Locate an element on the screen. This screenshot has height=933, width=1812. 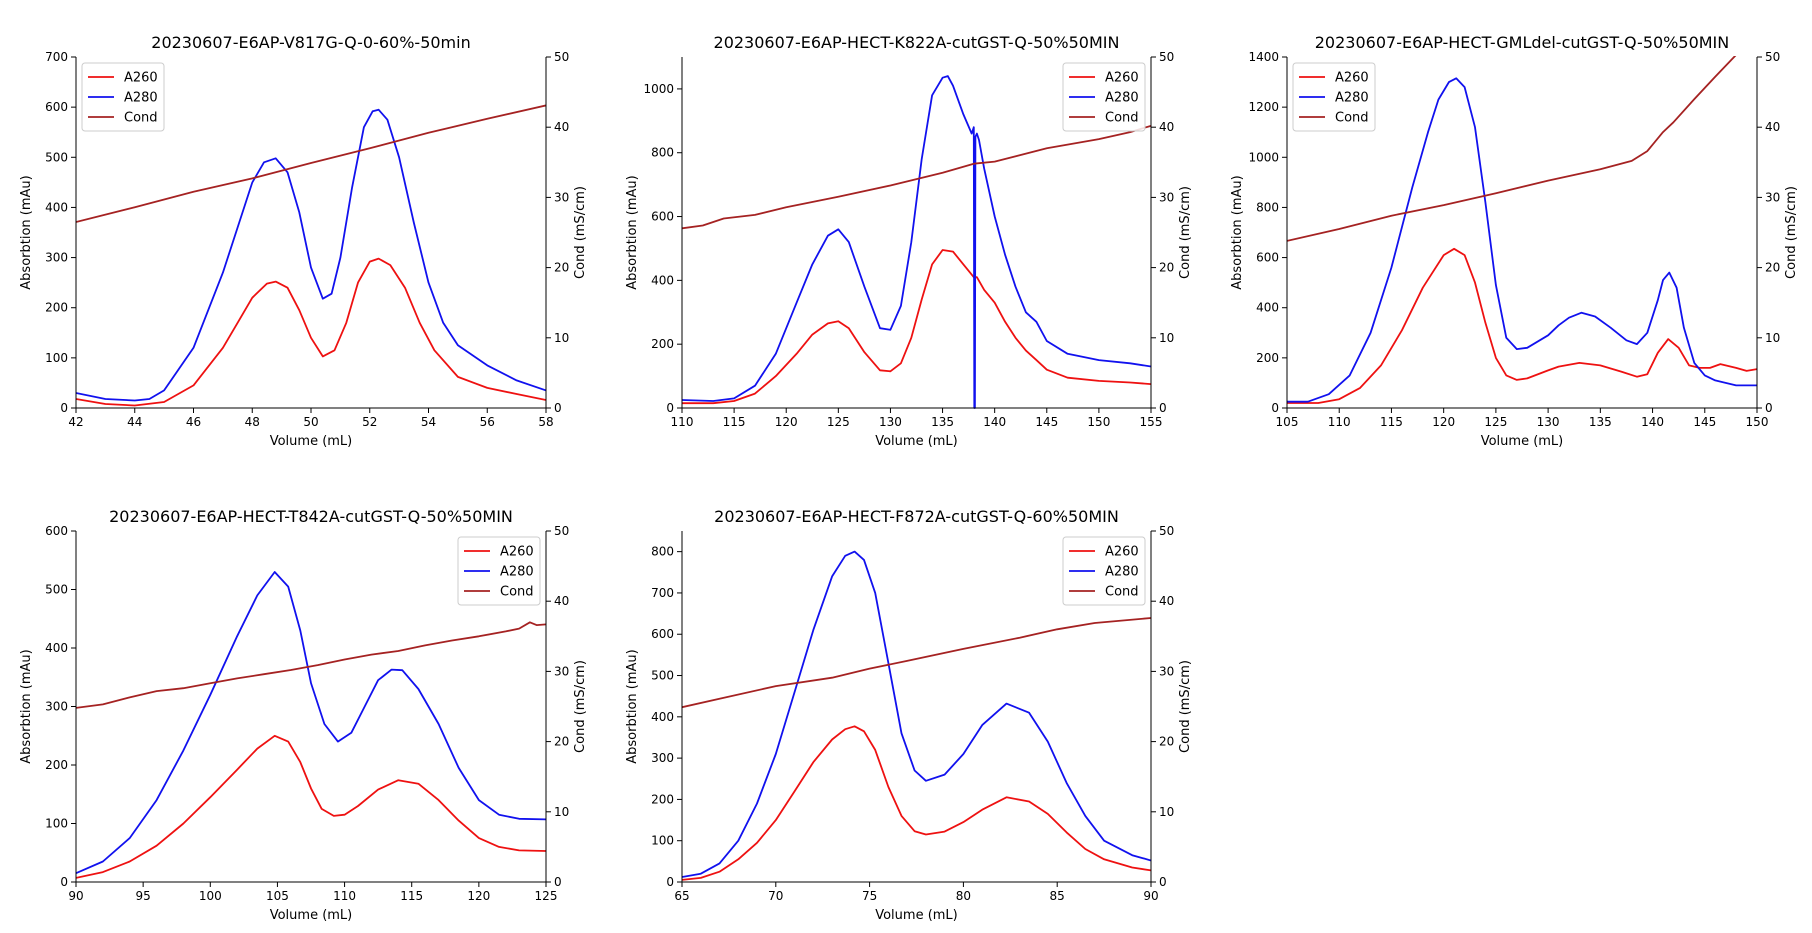
x-tick-label: 155 is located at coordinates (1151, 422).